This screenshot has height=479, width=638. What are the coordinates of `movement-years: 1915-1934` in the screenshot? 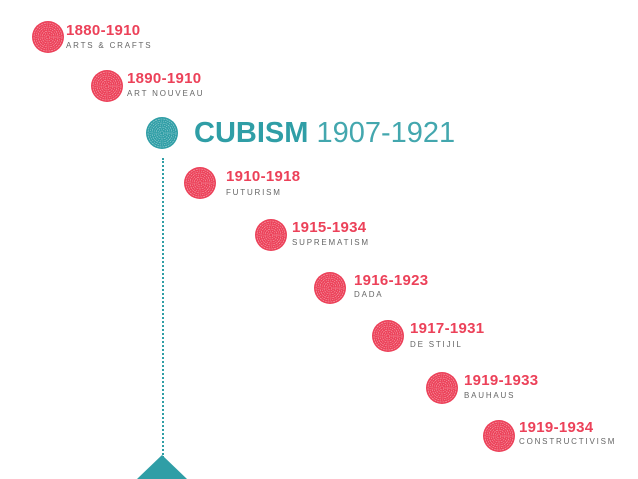 It's located at (329, 227).